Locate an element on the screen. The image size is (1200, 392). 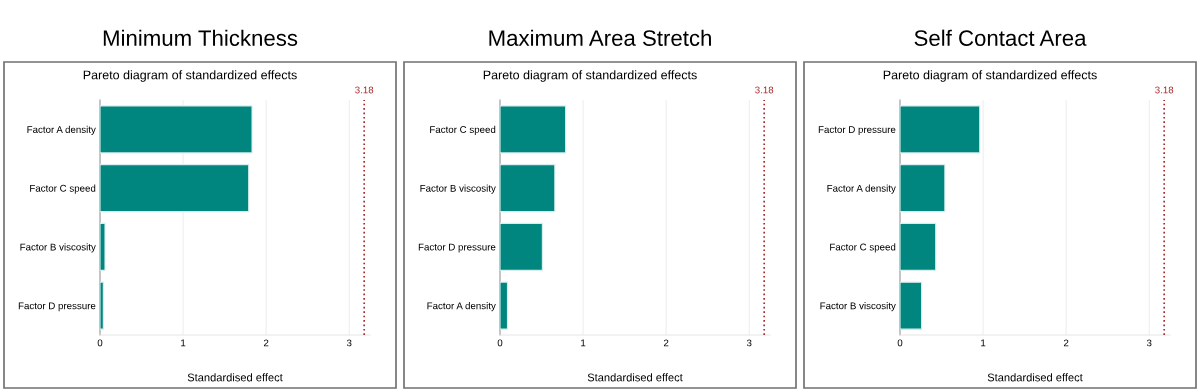
chart-title: Maximum Area Stretch is located at coordinates (600, 37).